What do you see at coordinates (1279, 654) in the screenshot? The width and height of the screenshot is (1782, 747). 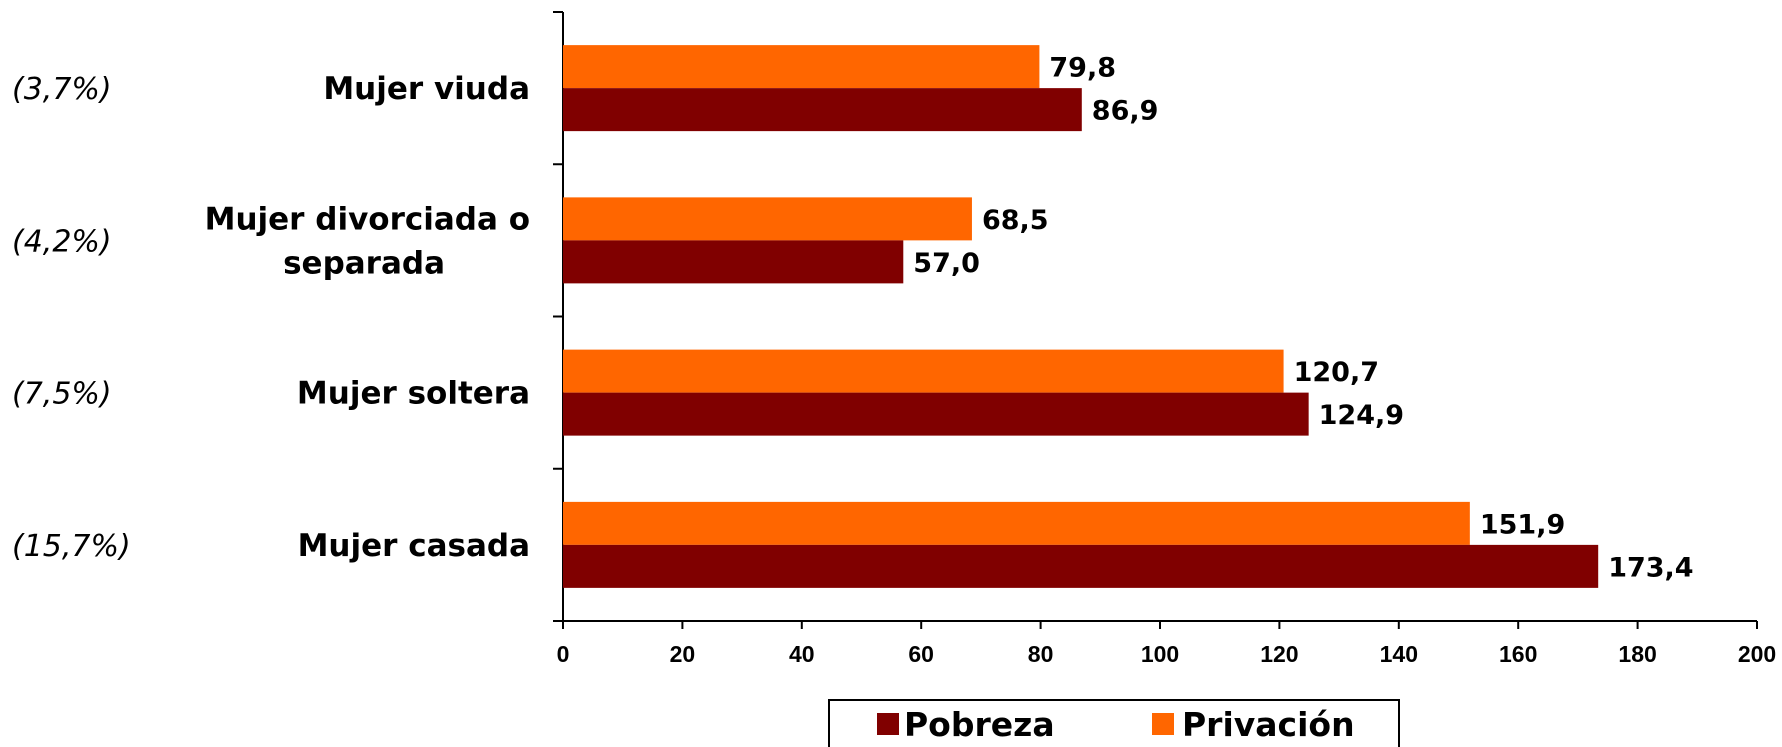 I see `x-tick-label: 120` at bounding box center [1279, 654].